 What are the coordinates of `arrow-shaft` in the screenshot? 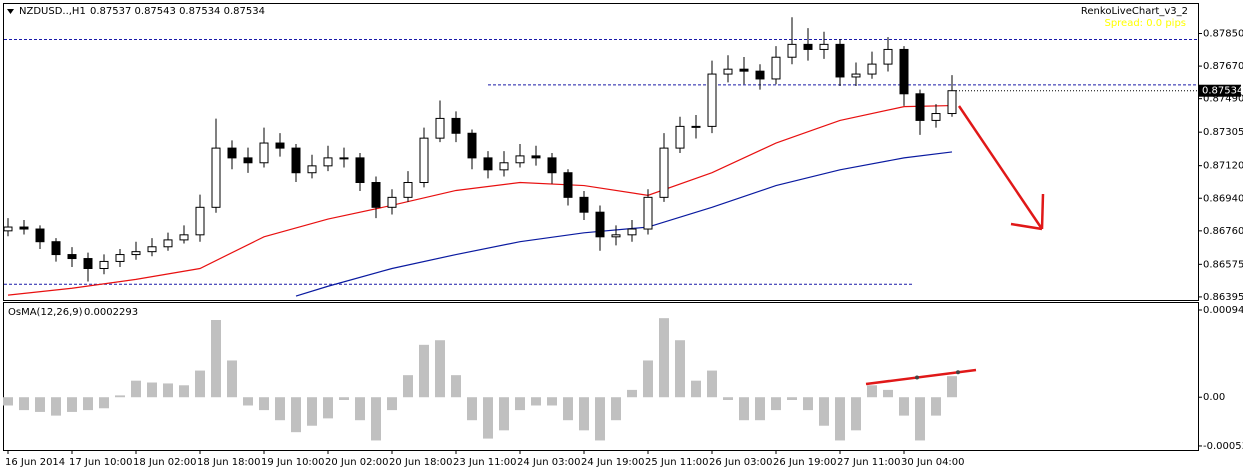 It's located at (1000, 167).